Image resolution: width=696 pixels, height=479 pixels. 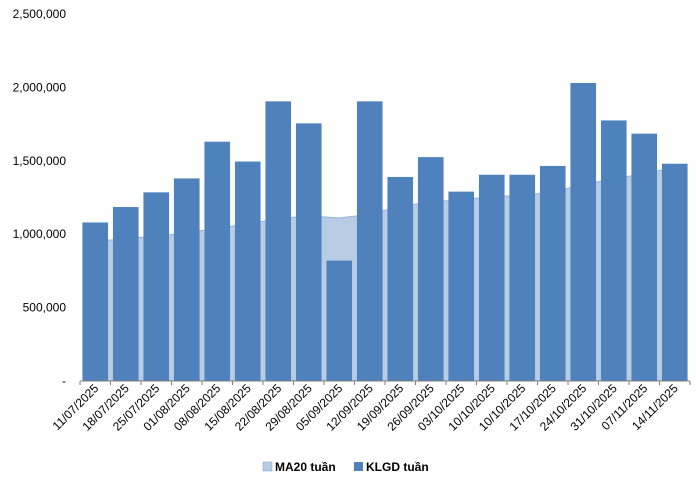 I want to click on y-tick-label: 2,000,000, so click(x=40, y=87).